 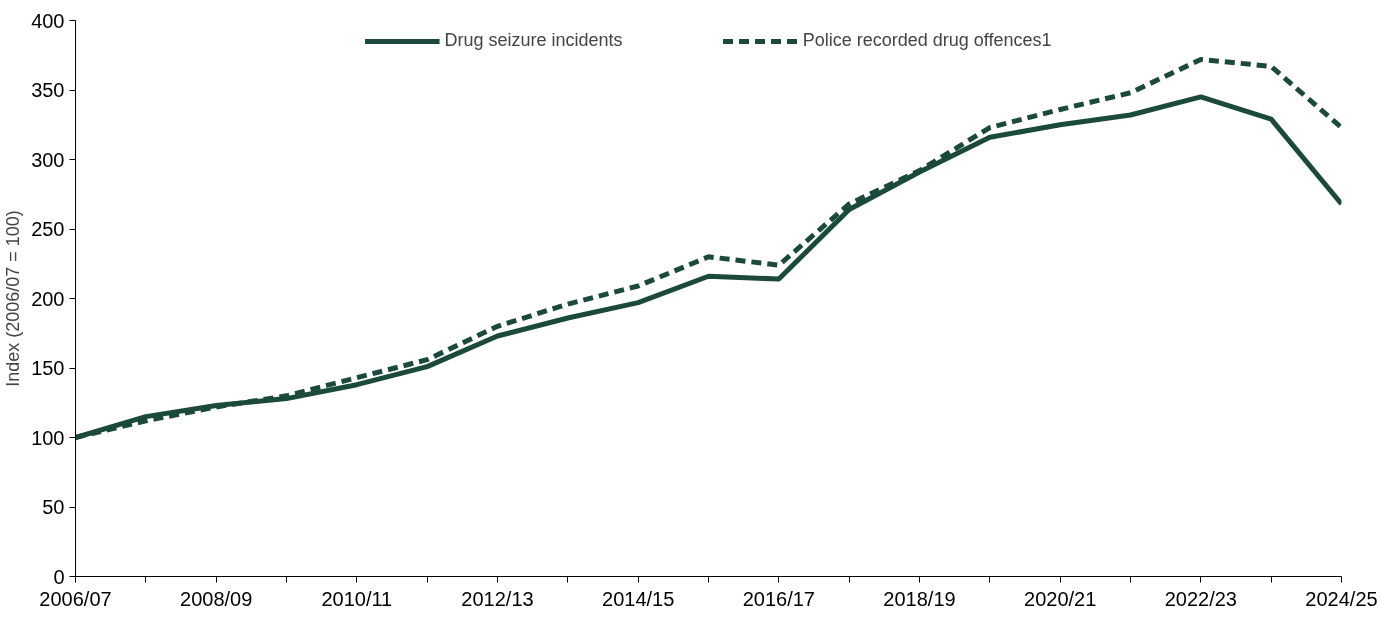 I want to click on y-tick-label: 400, so click(x=48, y=20).